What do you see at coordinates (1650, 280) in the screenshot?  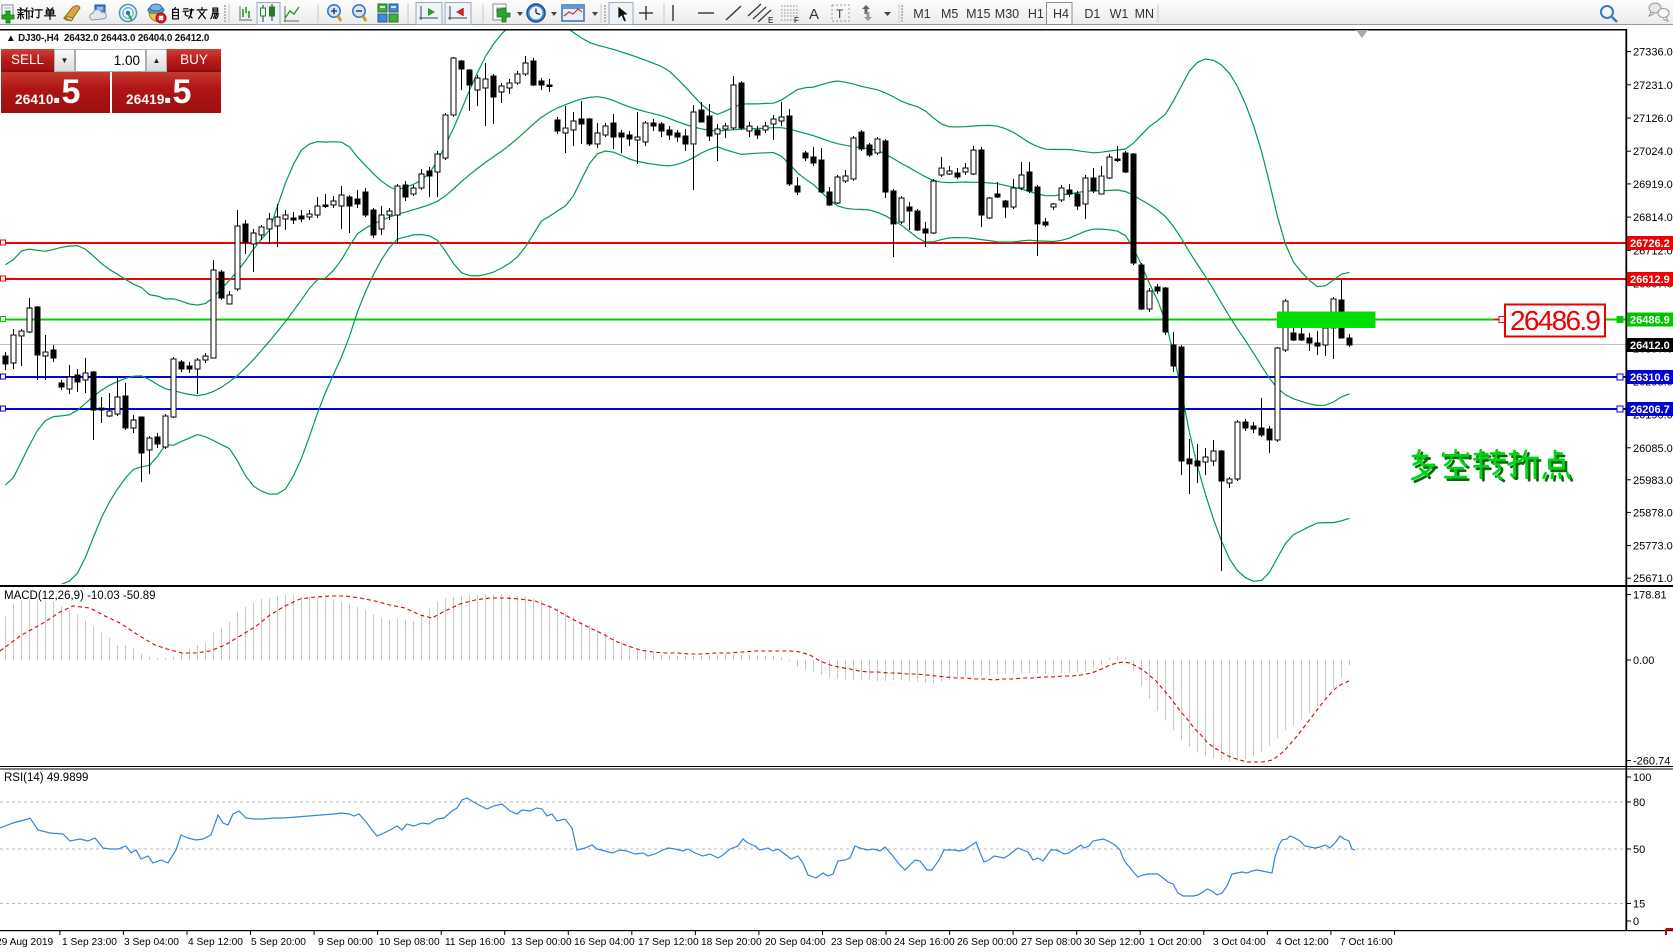 I see `svg-text: 26612.9` at bounding box center [1650, 280].